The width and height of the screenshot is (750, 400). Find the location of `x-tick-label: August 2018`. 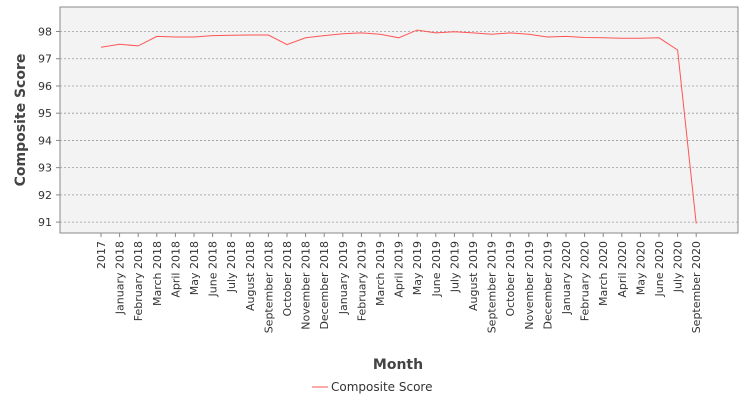

x-tick-label: August 2018 is located at coordinates (250, 276).